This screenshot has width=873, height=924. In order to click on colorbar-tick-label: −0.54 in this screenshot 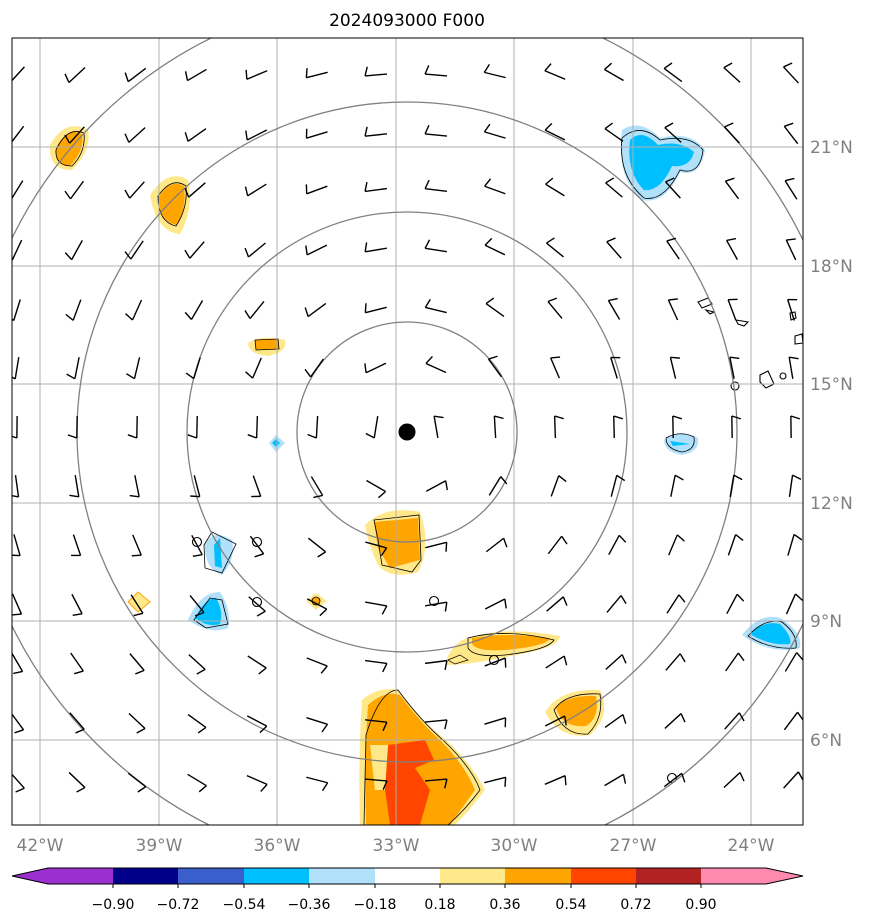, I will do `click(244, 905)`.